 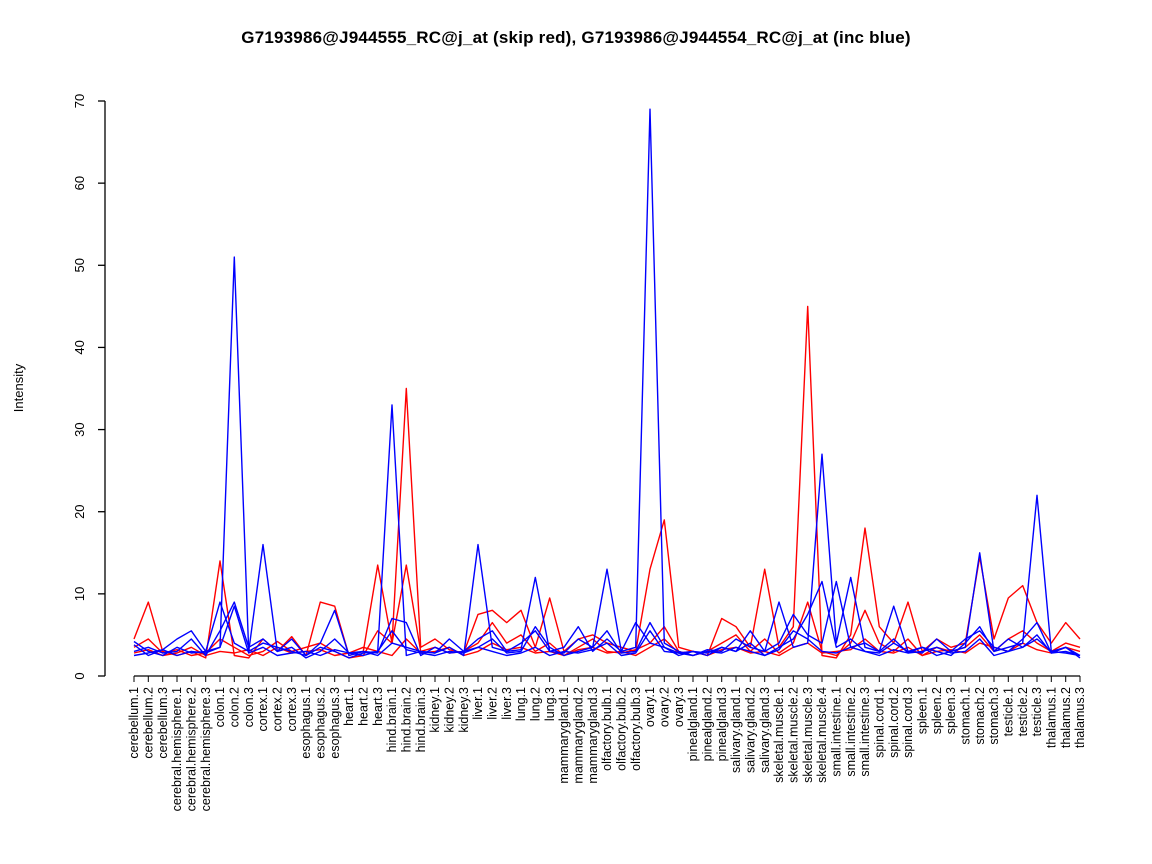 I want to click on x-tick-label: colon.3, so click(x=249, y=707).